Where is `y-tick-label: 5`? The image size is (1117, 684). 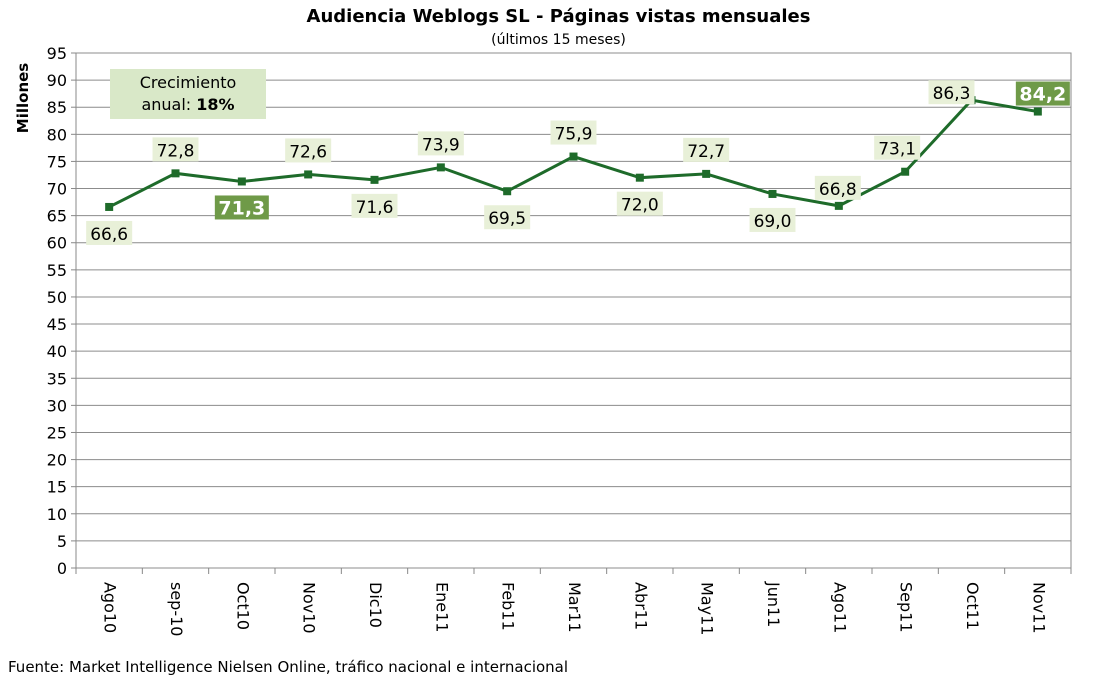
y-tick-label: 5 is located at coordinates (62, 541).